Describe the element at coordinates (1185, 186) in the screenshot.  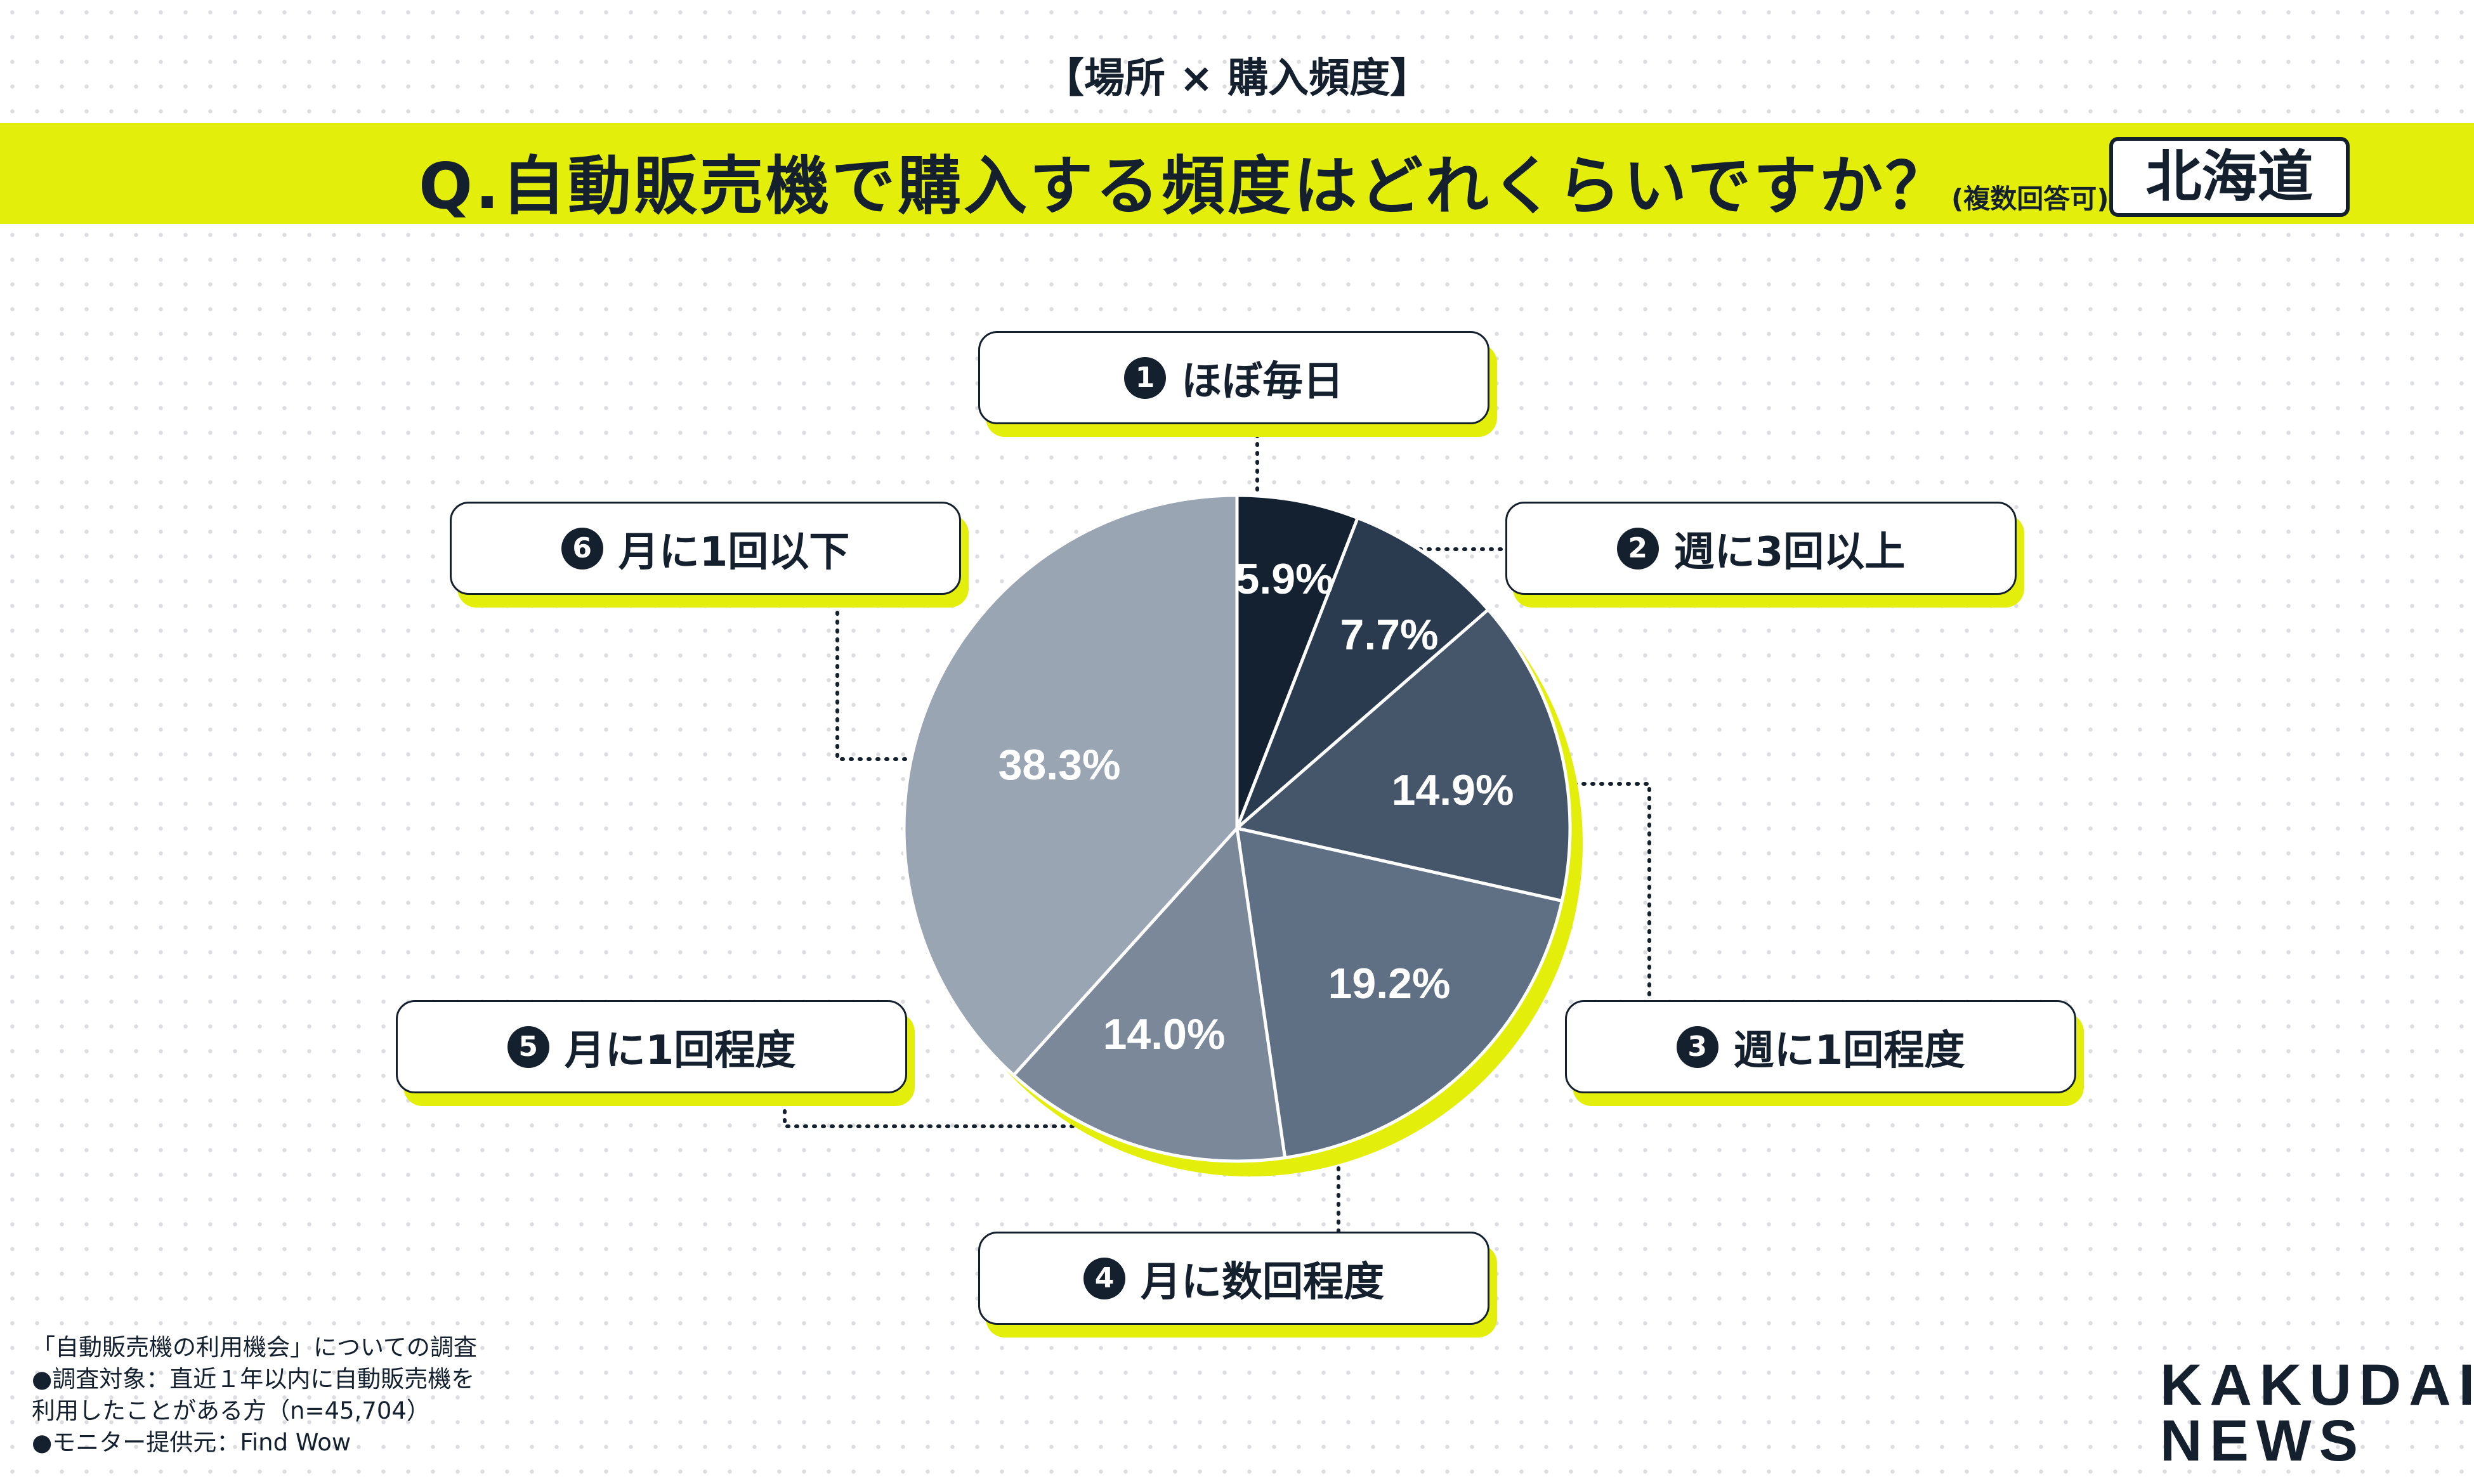
I see `question-text: Q.自動販売機で購入する頻度はどれくらいですか？` at that location.